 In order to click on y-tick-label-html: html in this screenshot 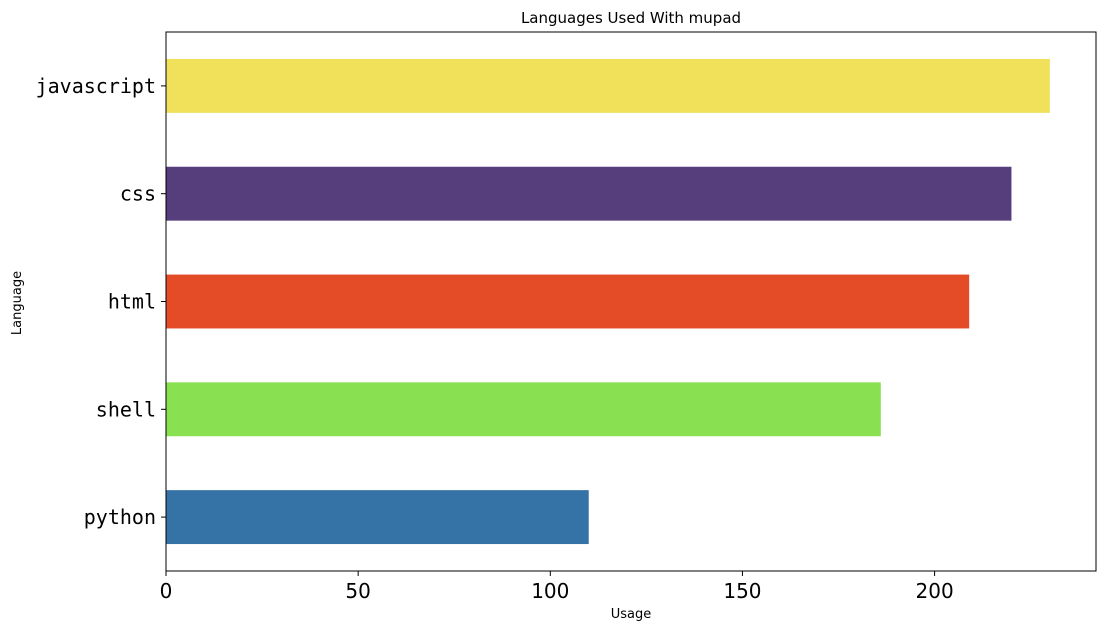, I will do `click(132, 302)`.